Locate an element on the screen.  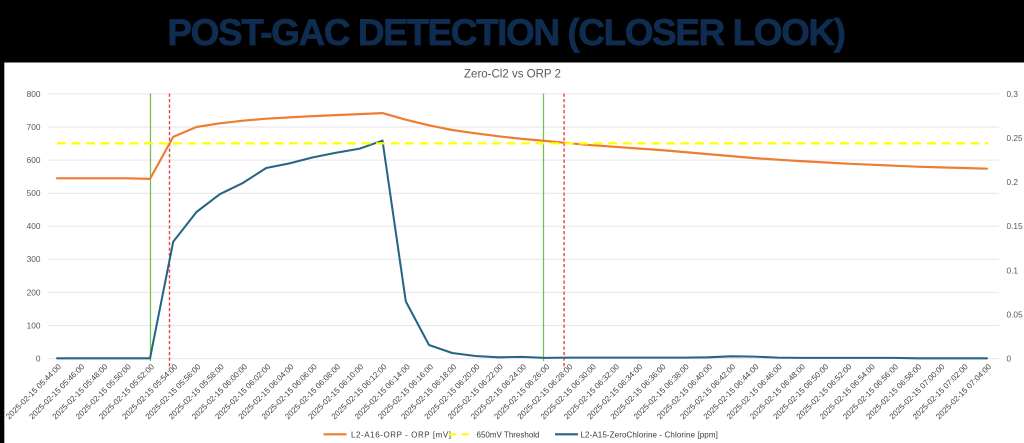
svg-text: 300 is located at coordinates (34, 259).